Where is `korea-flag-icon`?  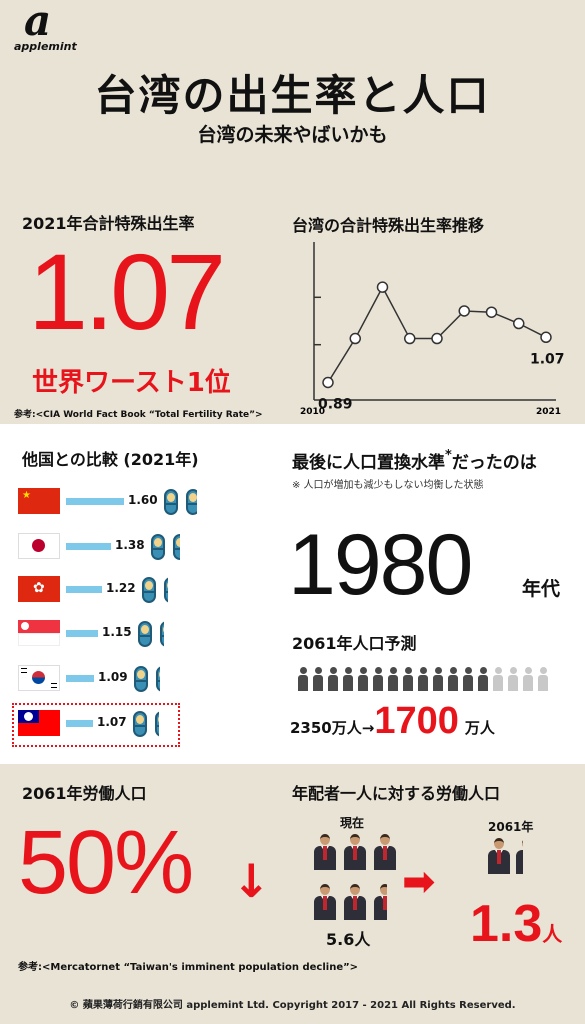
korea-flag-icon is located at coordinates (39, 678).